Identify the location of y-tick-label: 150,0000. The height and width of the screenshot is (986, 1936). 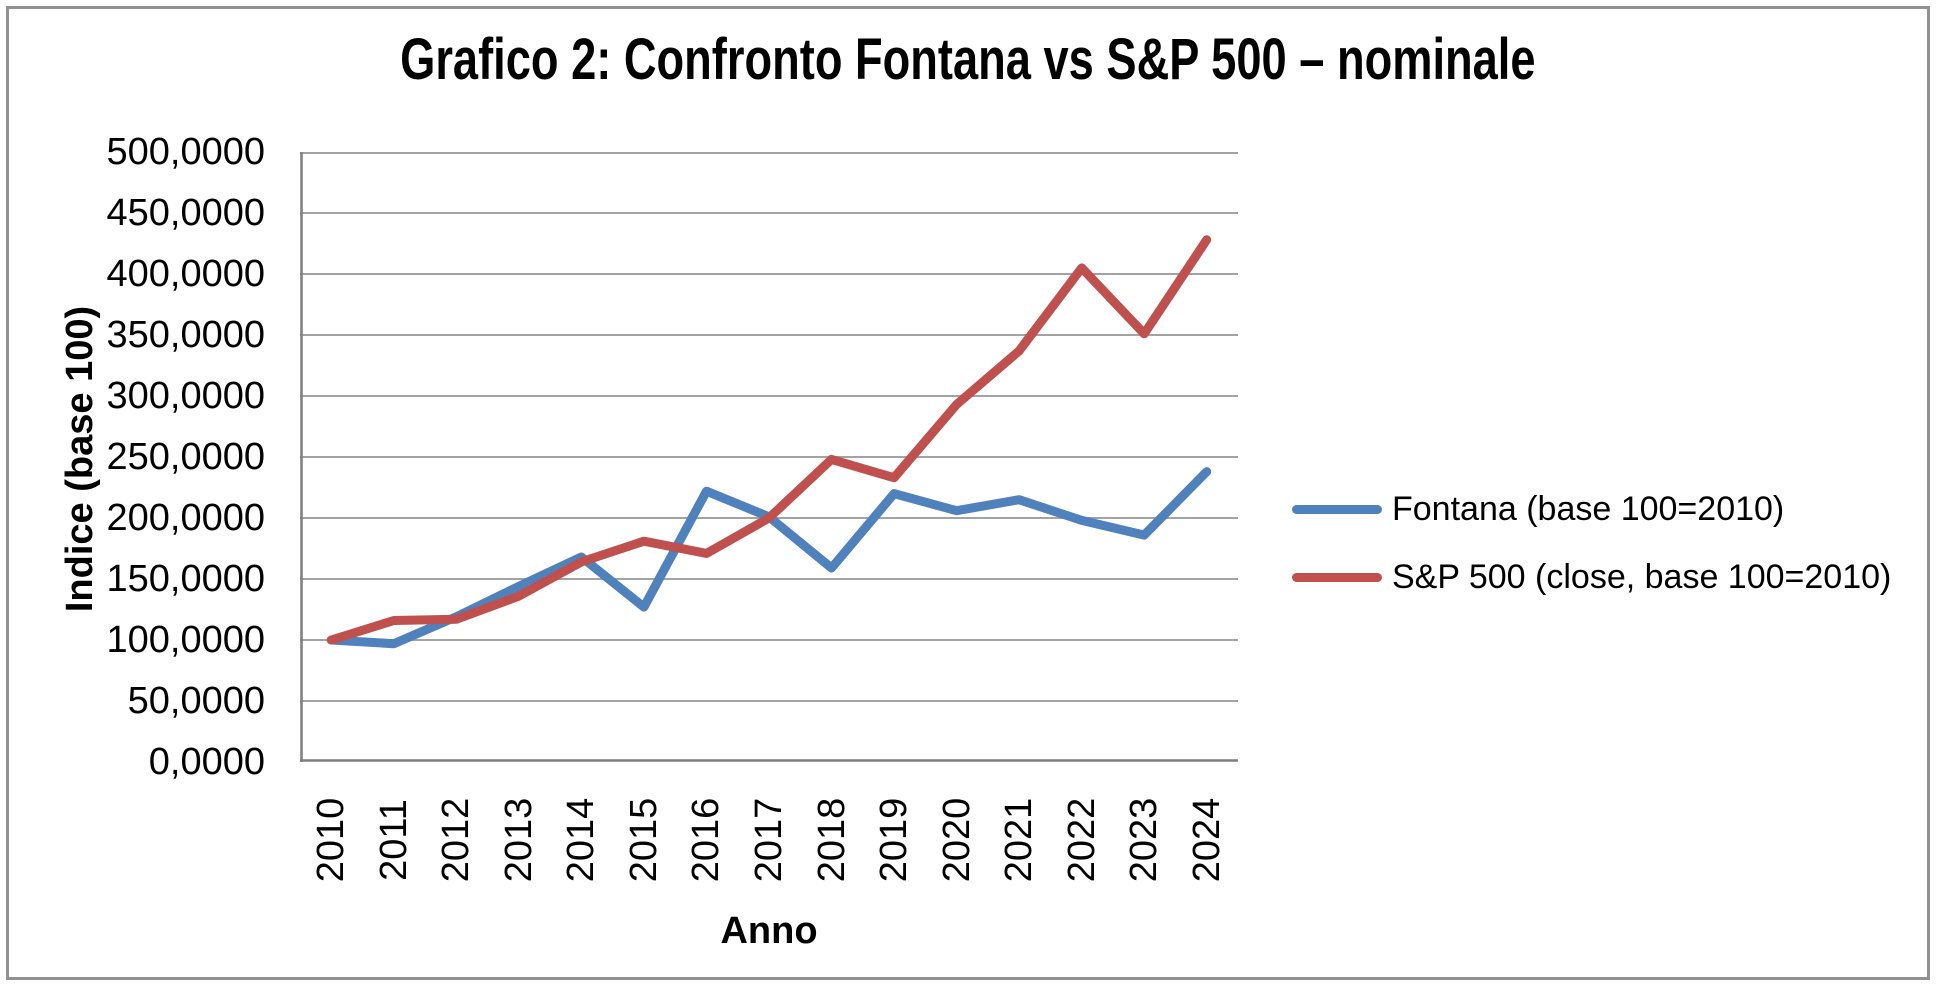
(186, 579).